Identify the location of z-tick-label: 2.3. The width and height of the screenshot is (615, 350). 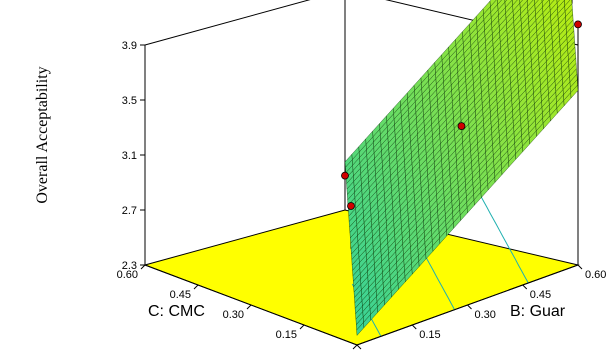
(129, 266).